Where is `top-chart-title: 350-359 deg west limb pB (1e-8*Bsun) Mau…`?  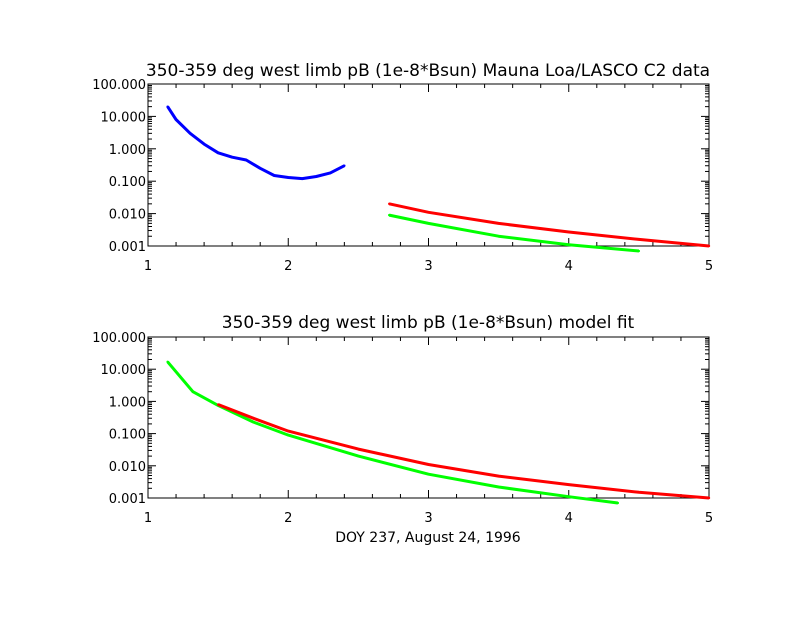 top-chart-title: 350-359 deg west limb pB (1e-8*Bsun) Mau… is located at coordinates (428, 71).